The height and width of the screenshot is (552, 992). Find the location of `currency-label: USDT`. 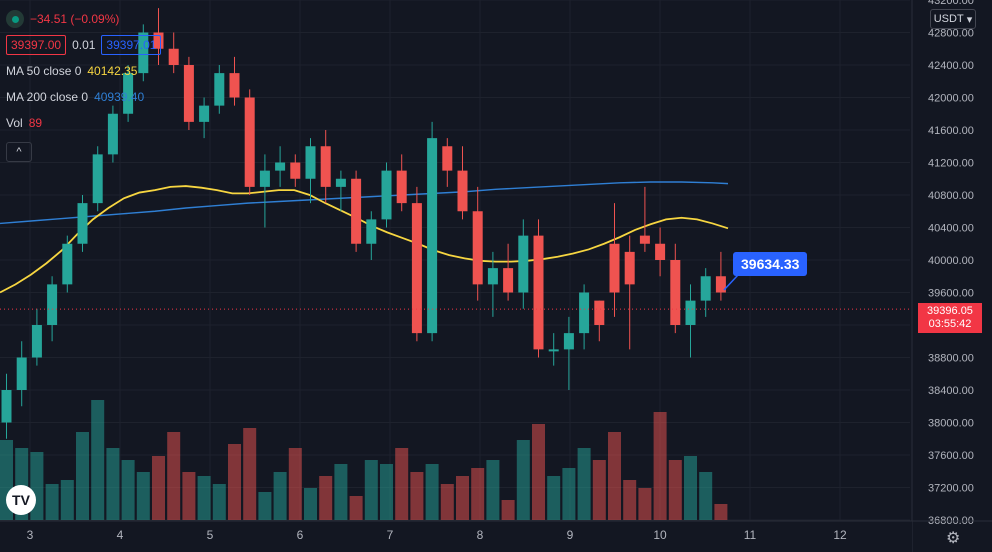

currency-label: USDT is located at coordinates (948, 19).